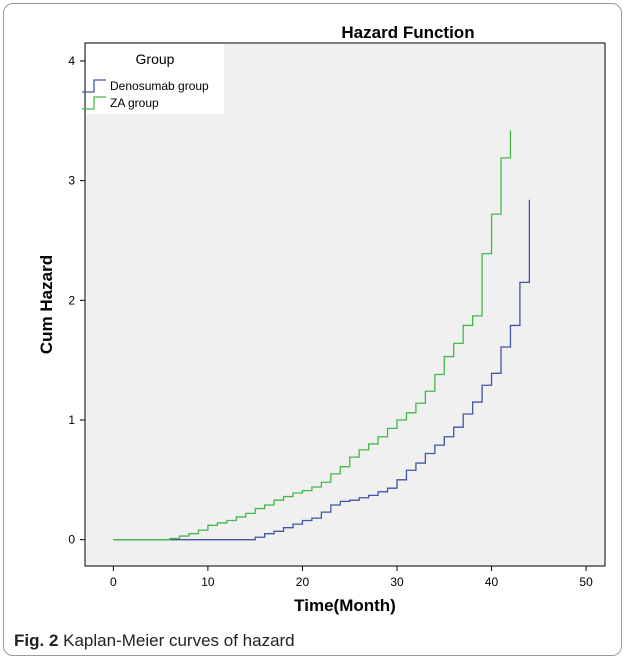 The height and width of the screenshot is (660, 627). Describe the element at coordinates (71, 300) in the screenshot. I see `y-tick-label: 2` at that location.